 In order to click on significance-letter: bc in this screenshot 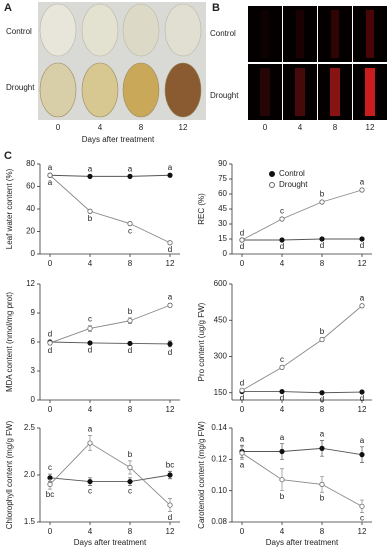, I will do `click(170, 464)`.